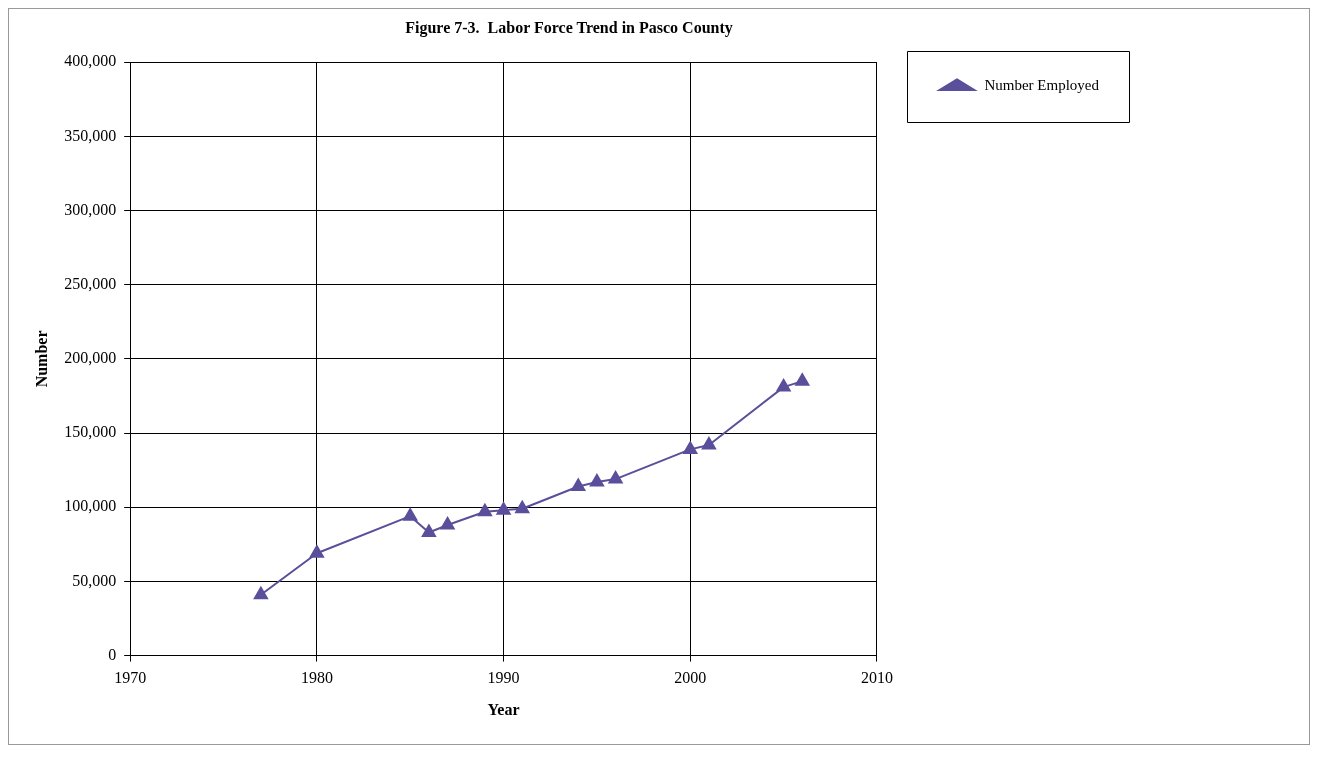  I want to click on y-tick-label: 300,000, so click(90, 209).